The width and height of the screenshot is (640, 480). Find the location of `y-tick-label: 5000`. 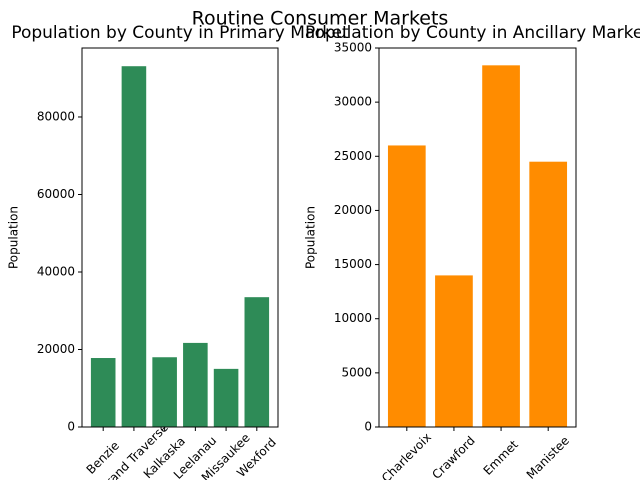

y-tick-label: 5000 is located at coordinates (356, 372).